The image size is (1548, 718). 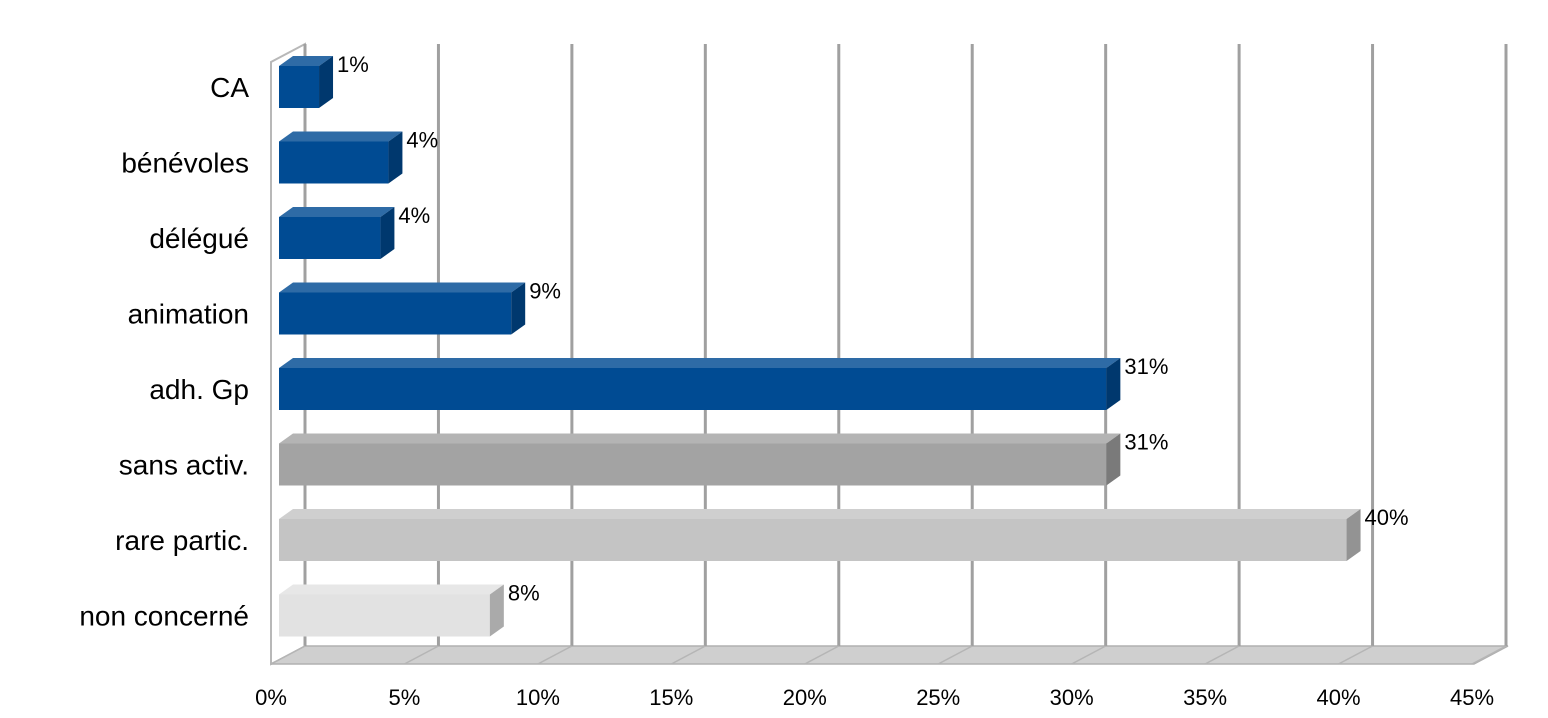 What do you see at coordinates (524, 593) in the screenshot?
I see `data-label: 8%` at bounding box center [524, 593].